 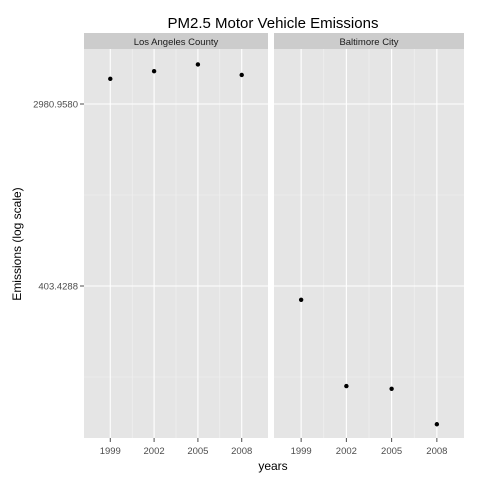 I want to click on strip-label-1: Los Angeles County, so click(x=176, y=42).